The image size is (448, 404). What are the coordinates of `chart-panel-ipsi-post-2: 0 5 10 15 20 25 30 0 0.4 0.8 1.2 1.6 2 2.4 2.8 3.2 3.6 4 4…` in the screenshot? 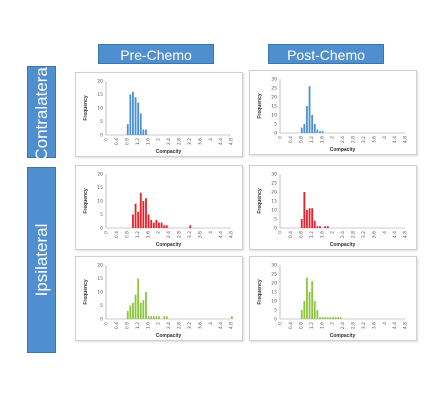 It's located at (333, 298).